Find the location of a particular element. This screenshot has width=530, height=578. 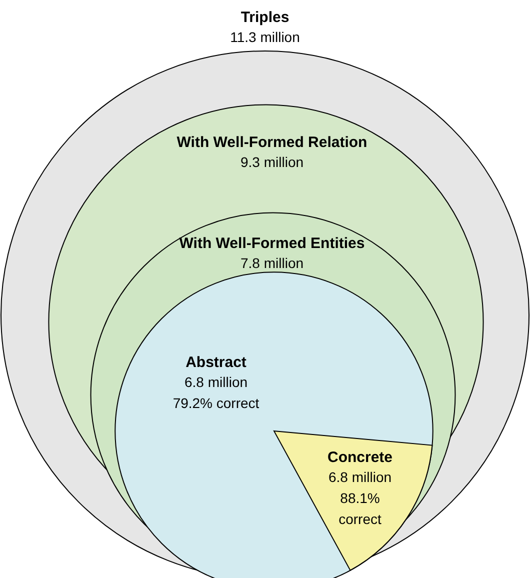

category-label: With Well-Formed Relation is located at coordinates (272, 143).